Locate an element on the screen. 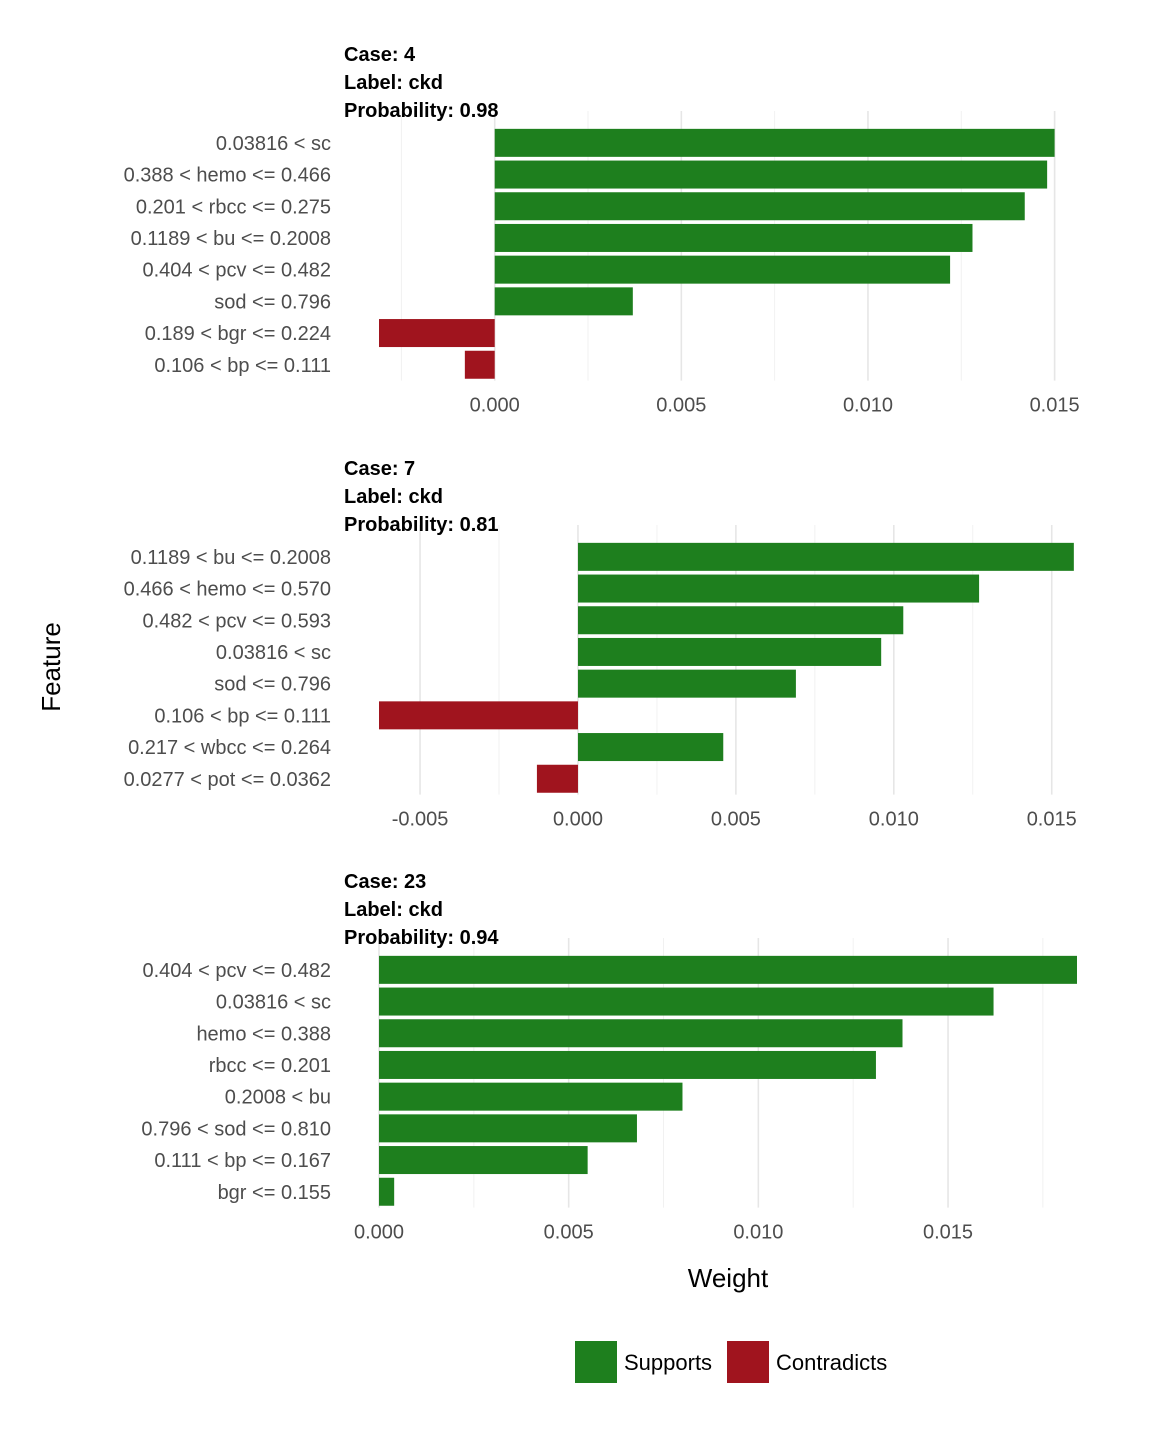 The width and height of the screenshot is (1152, 1440). feature-label: bgr <= 0.155 is located at coordinates (274, 1193).